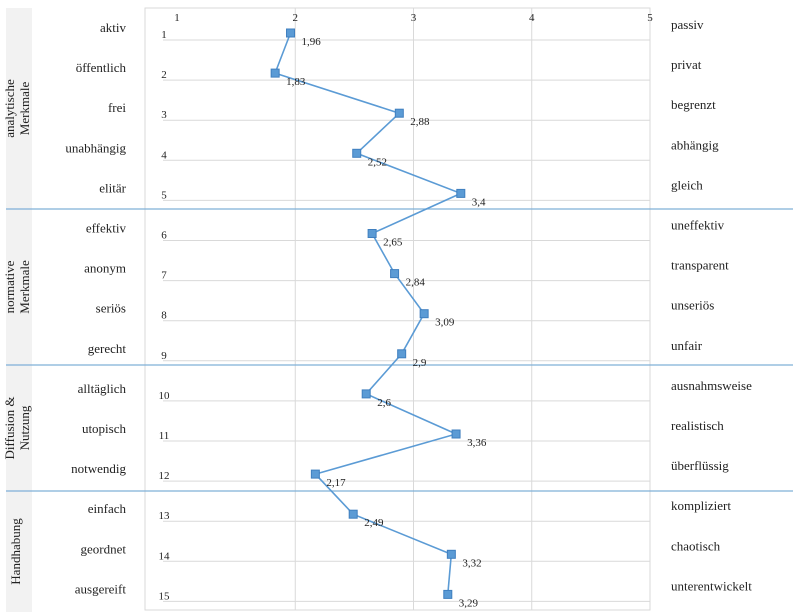  What do you see at coordinates (98, 468) in the screenshot?
I see `left-adjective: notwendig` at bounding box center [98, 468].